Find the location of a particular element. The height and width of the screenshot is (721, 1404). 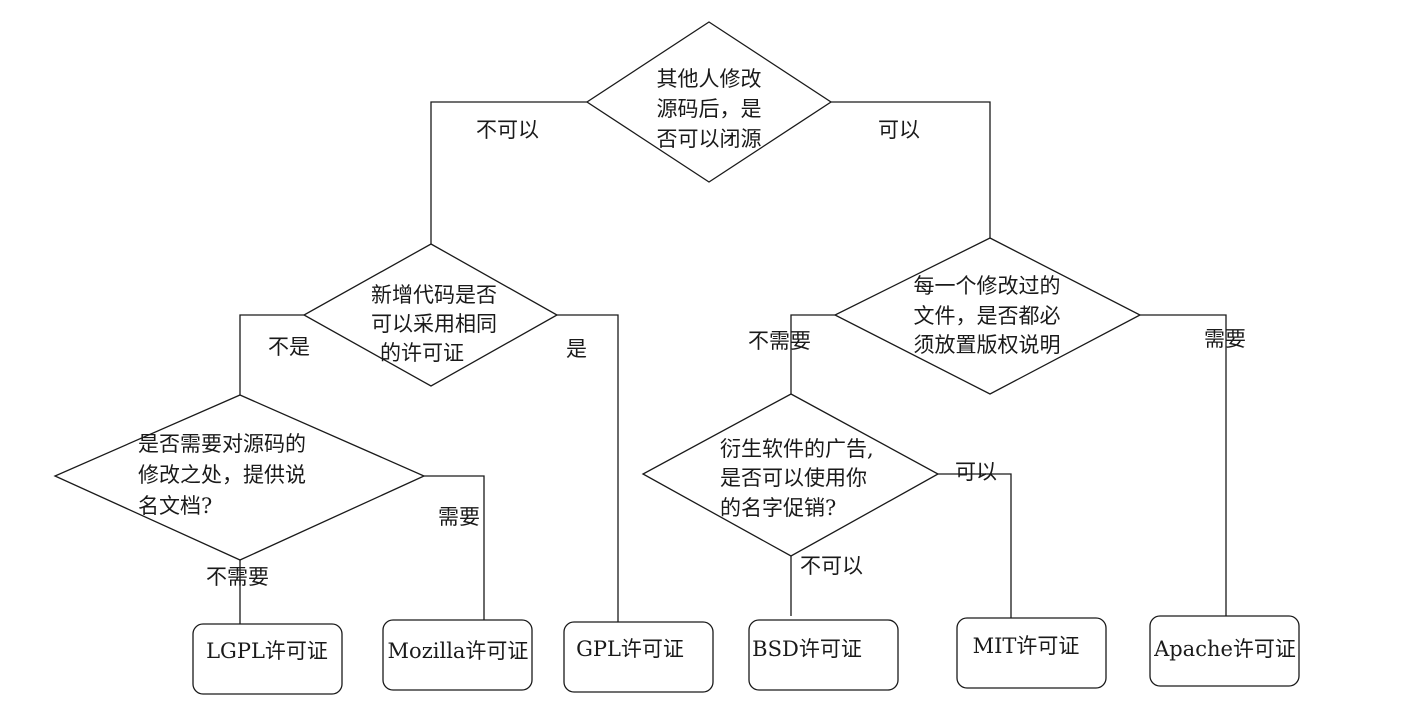

license-lgpl-label: LGPL许可证 is located at coordinates (267, 651).